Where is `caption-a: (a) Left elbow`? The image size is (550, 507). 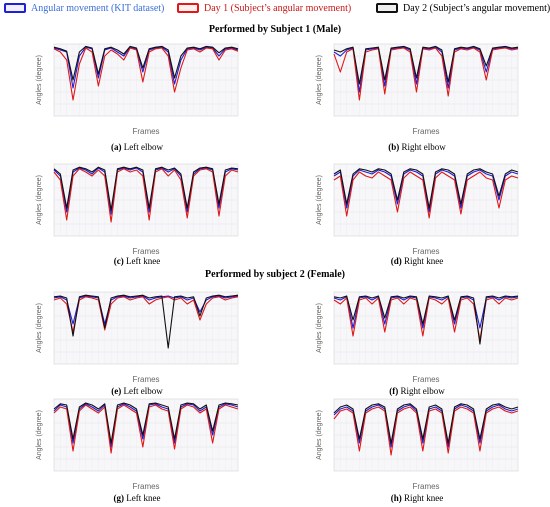 caption-a: (a) Left elbow is located at coordinates (137, 147).